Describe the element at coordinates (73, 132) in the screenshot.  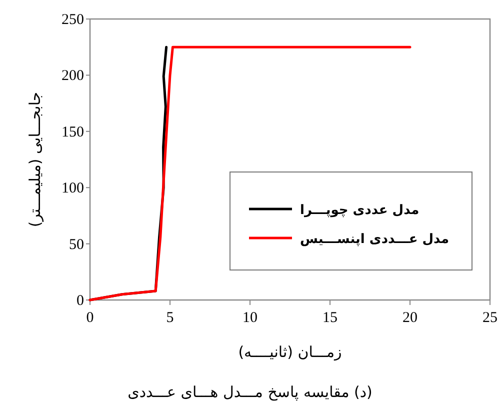
I see `y-tick-label: 150` at that location.